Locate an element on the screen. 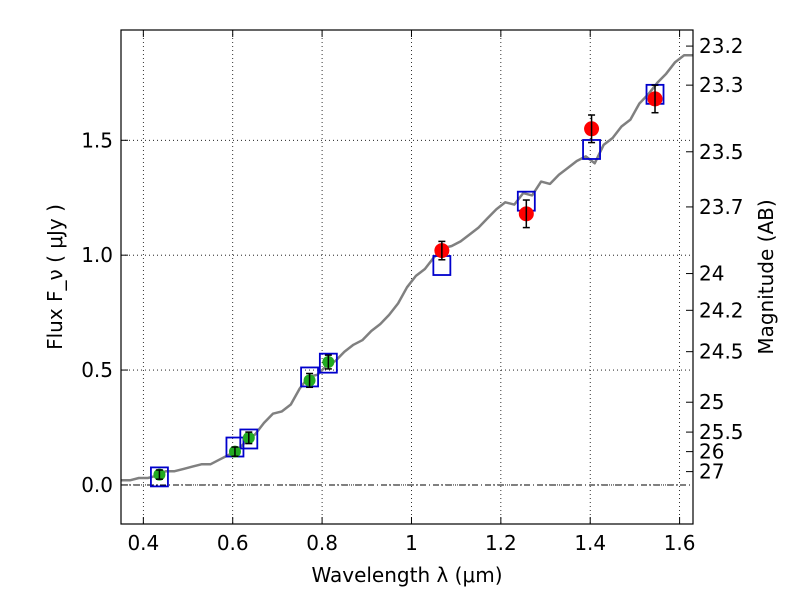 Image resolution: width=800 pixels, height=600 pixels. right-axis-title: Magnitude (AB) is located at coordinates (766, 276).